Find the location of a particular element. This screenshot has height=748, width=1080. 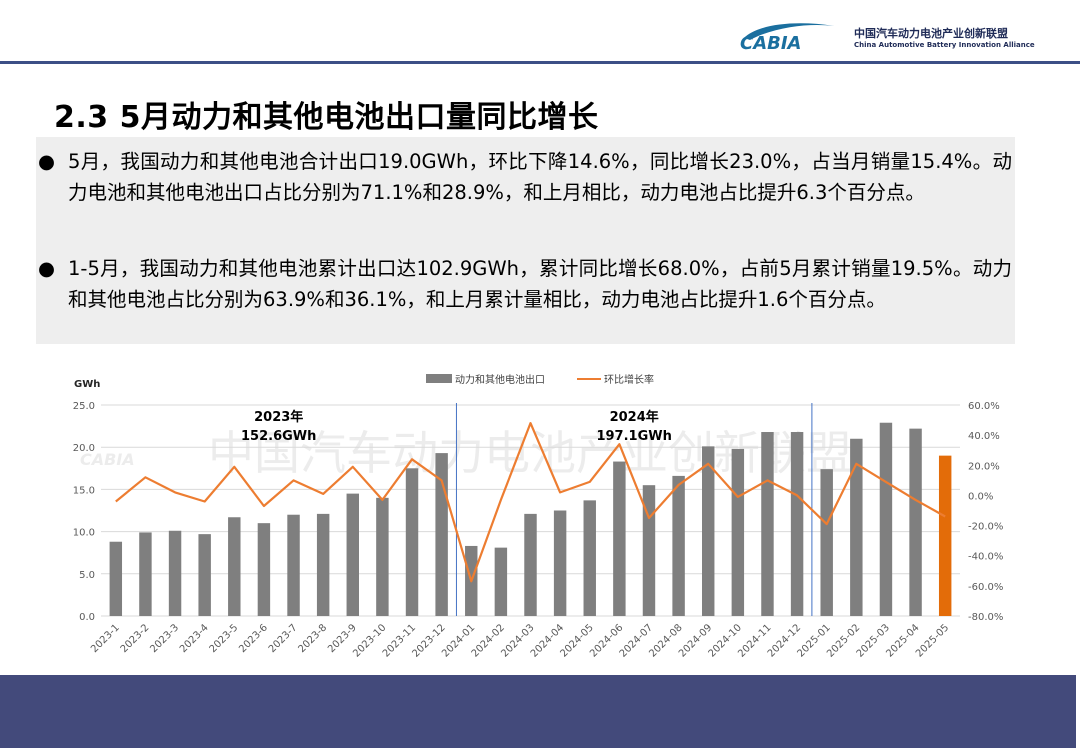

y-axis-unit: GWh is located at coordinates (87, 384).